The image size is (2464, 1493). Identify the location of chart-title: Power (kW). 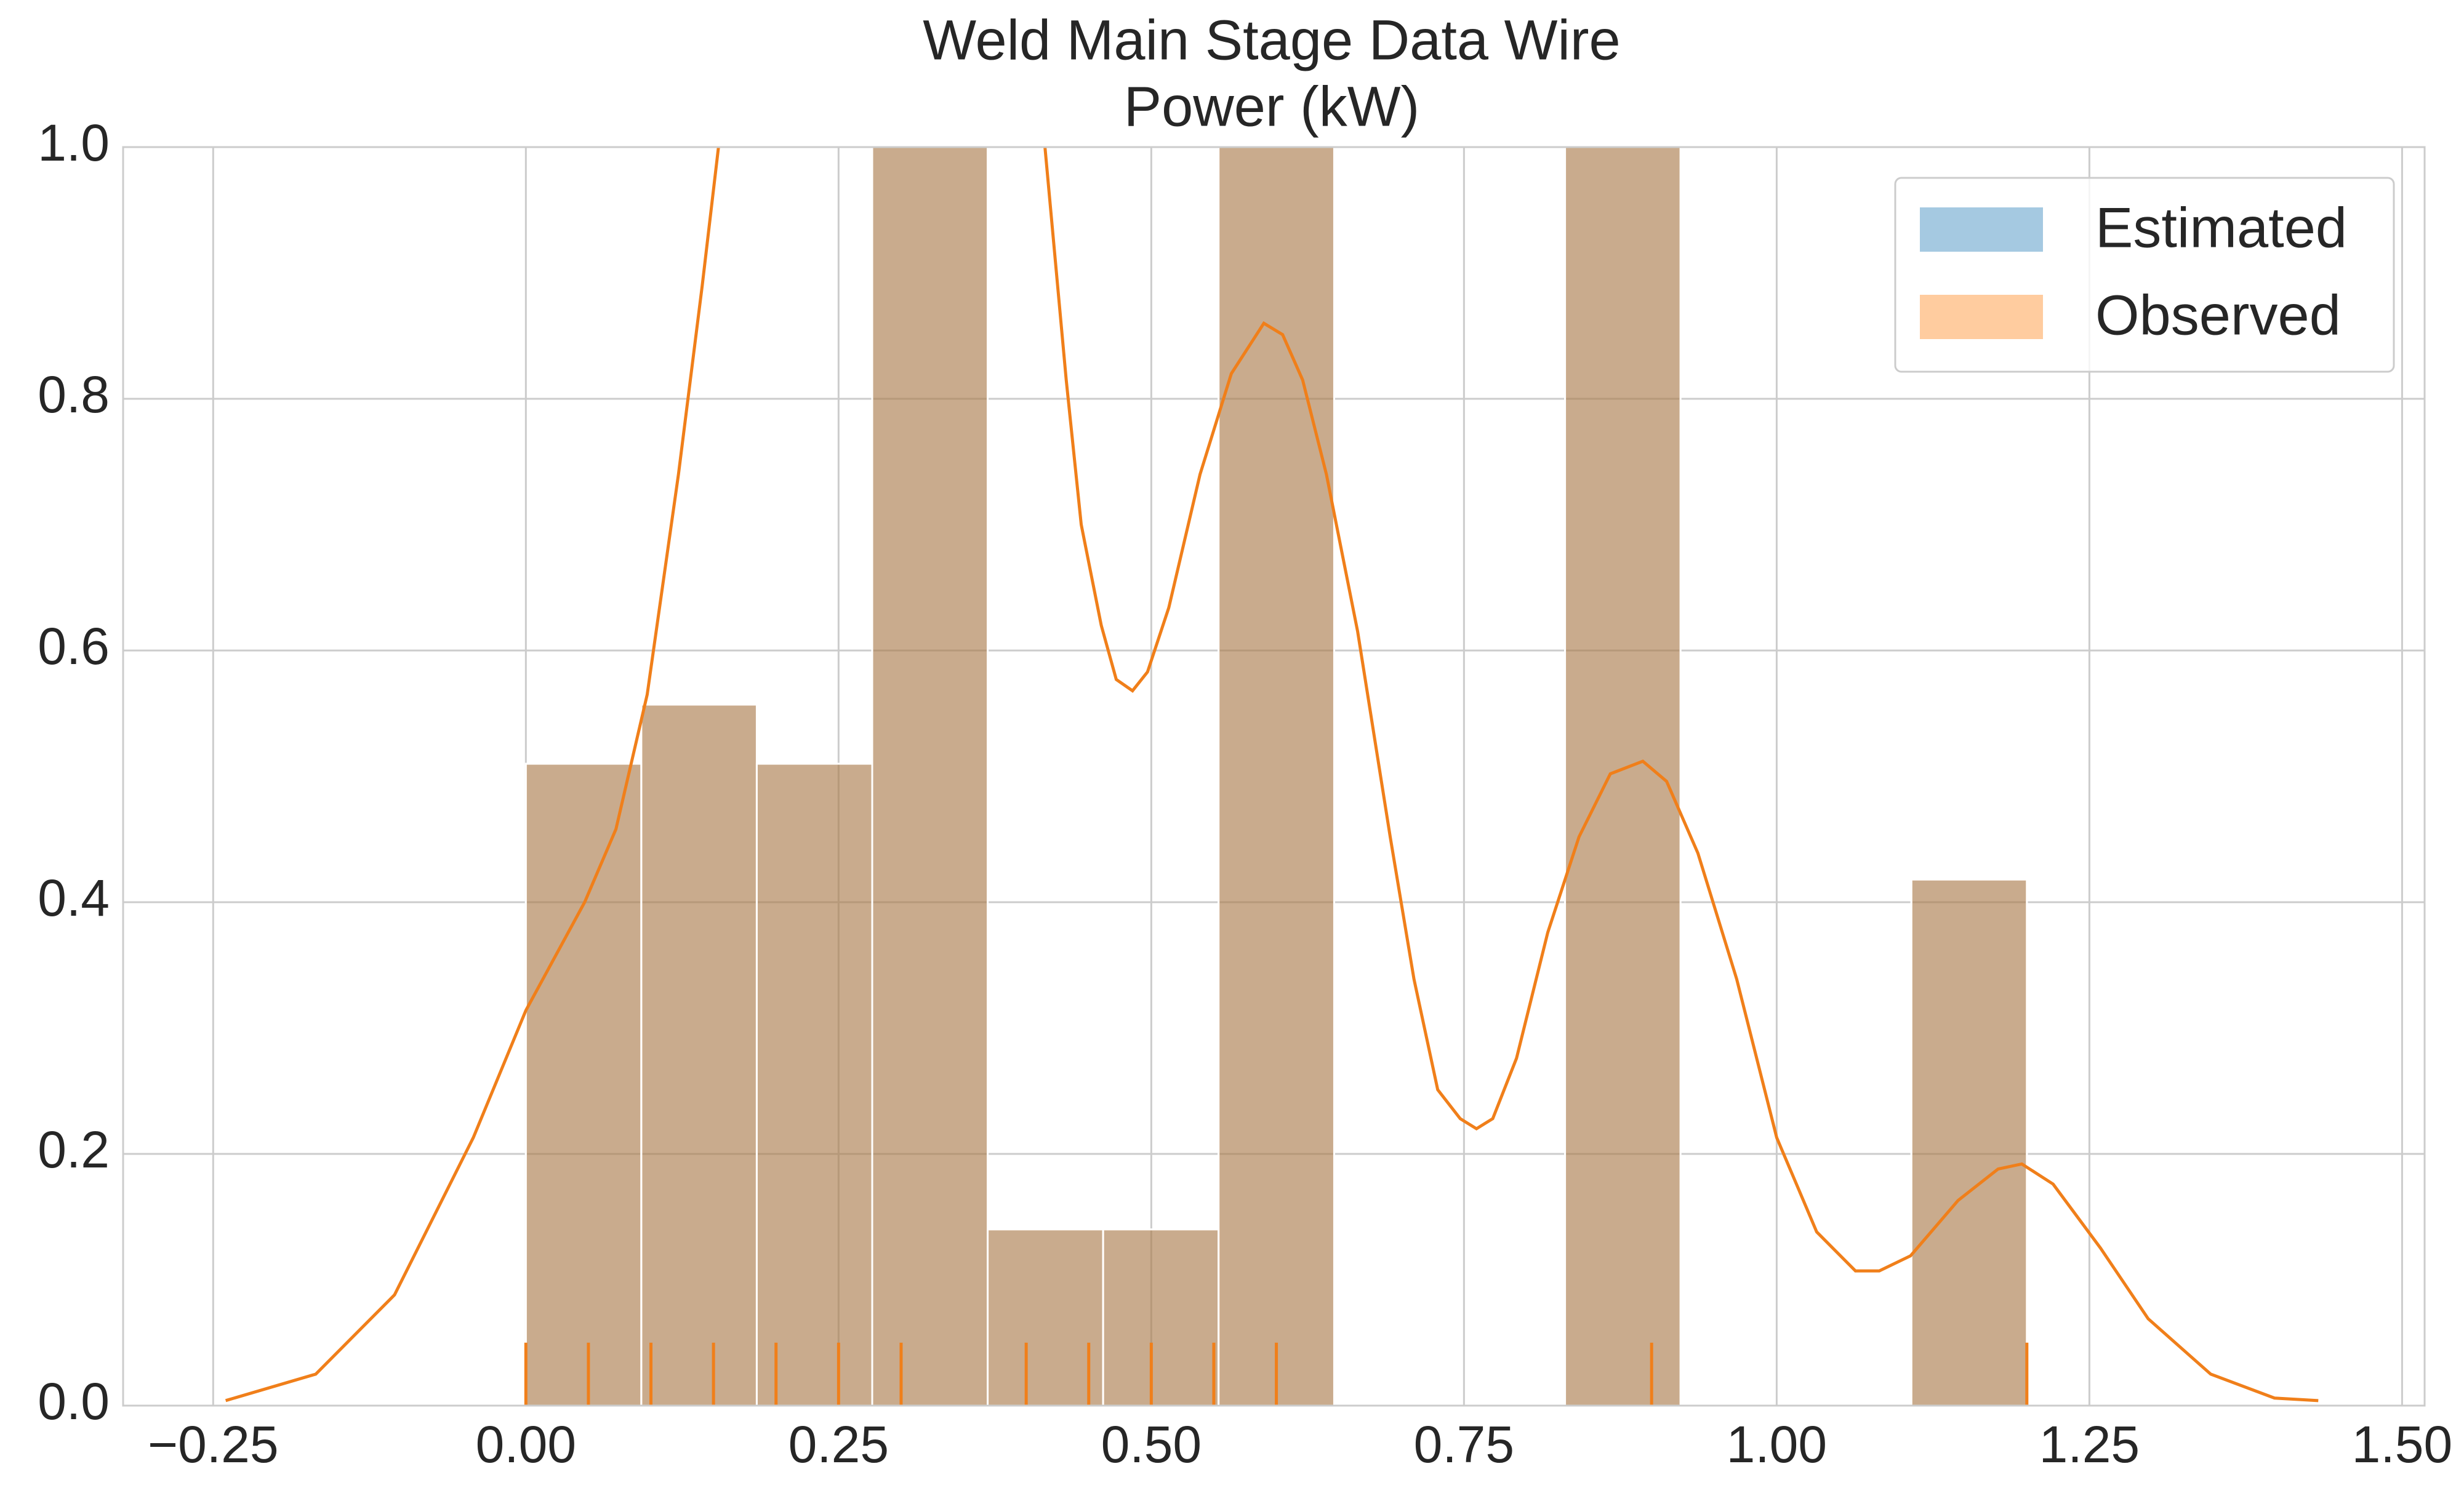
(1271, 106).